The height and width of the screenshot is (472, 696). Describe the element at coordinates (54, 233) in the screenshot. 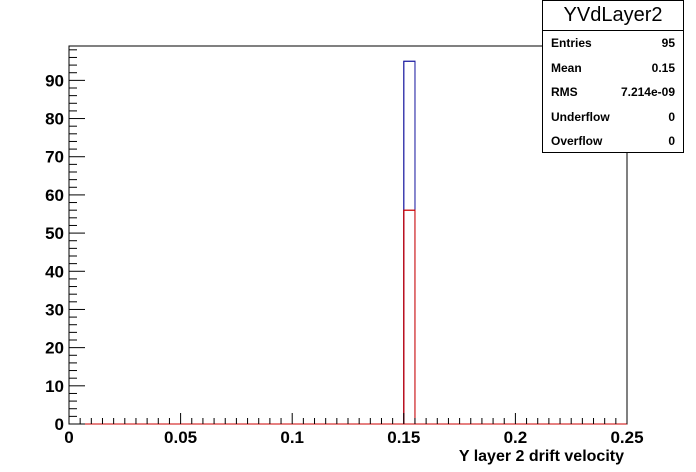

I see `y-tick-label: 50` at that location.